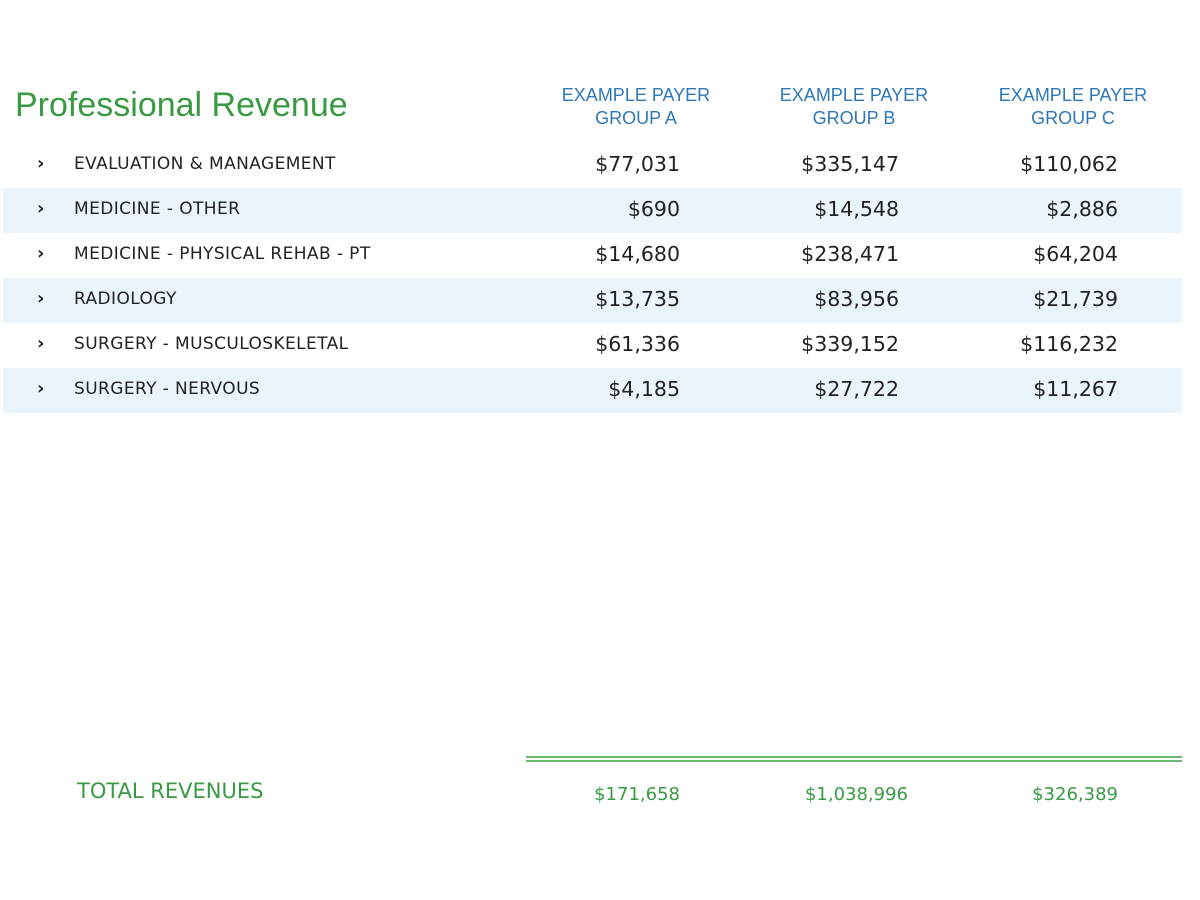 Image resolution: width=1200 pixels, height=900 pixels. What do you see at coordinates (1073, 107) in the screenshot?
I see `column-header-group-c: EXAMPLE PAYER GROUP C` at bounding box center [1073, 107].